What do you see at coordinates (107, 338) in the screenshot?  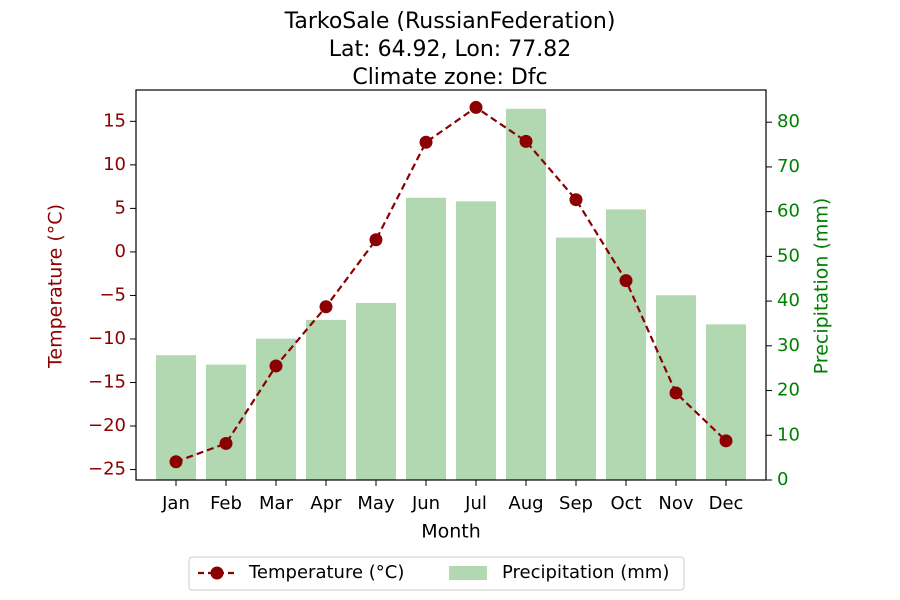 I see `y-left-tick-label-3: −10` at bounding box center [107, 338].